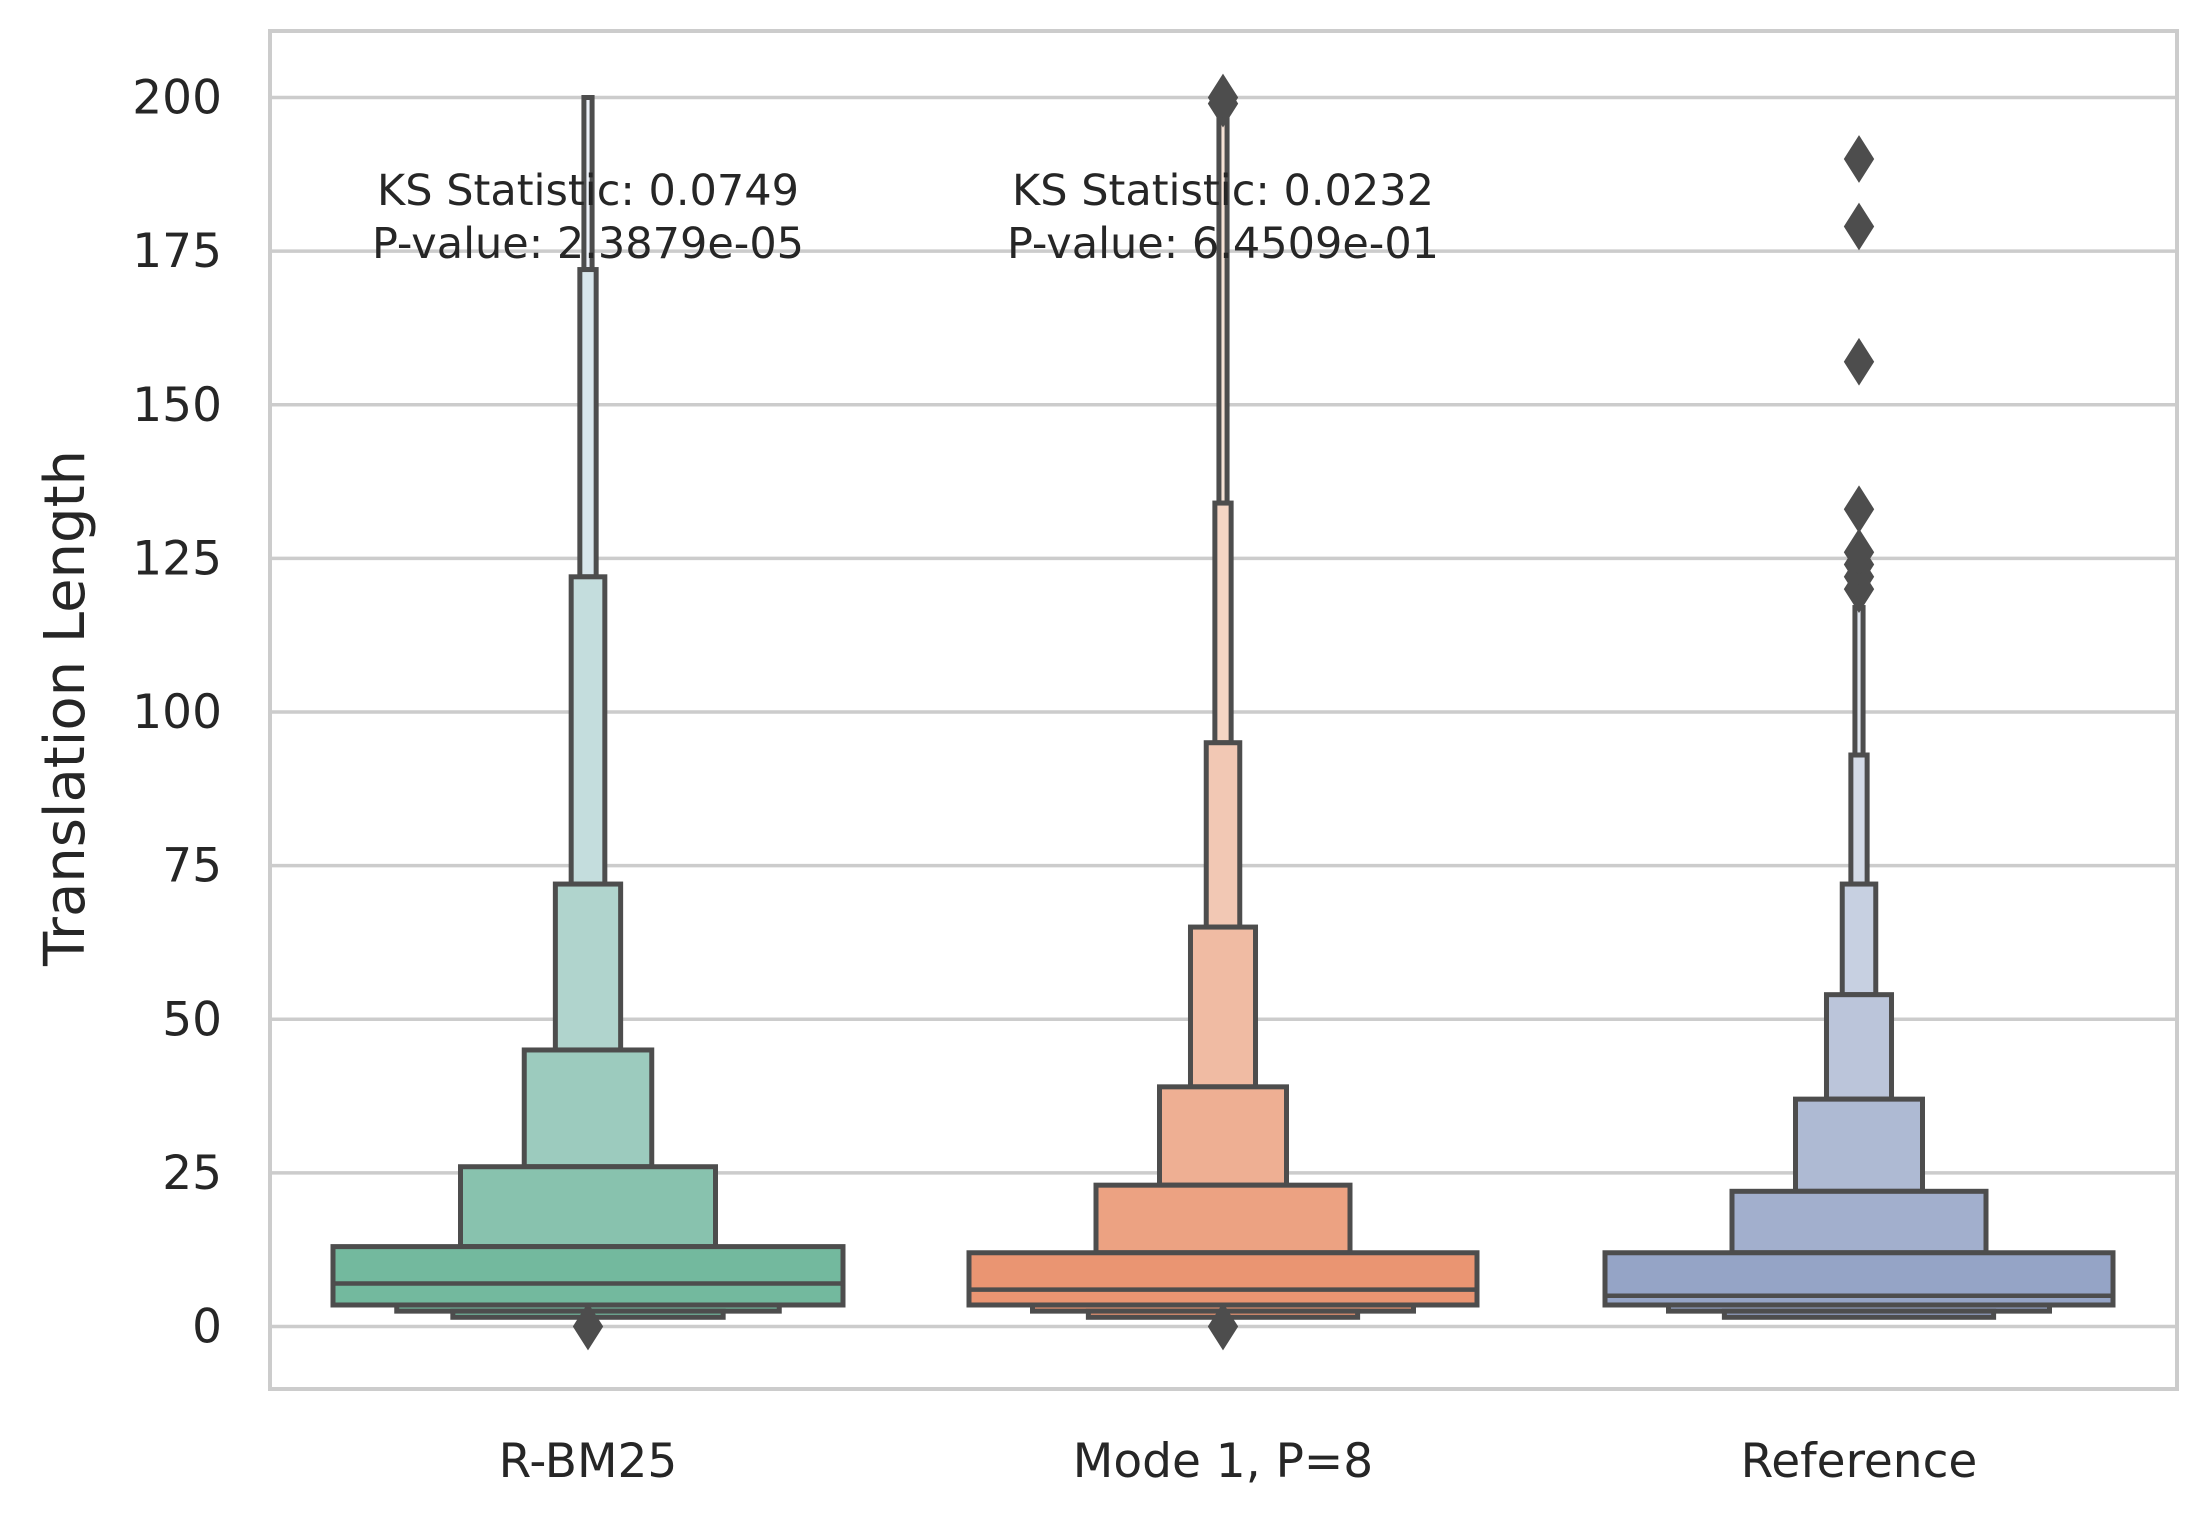  Describe the element at coordinates (1859, 1314) in the screenshot. I see `lower-letter-value-box` at that location.